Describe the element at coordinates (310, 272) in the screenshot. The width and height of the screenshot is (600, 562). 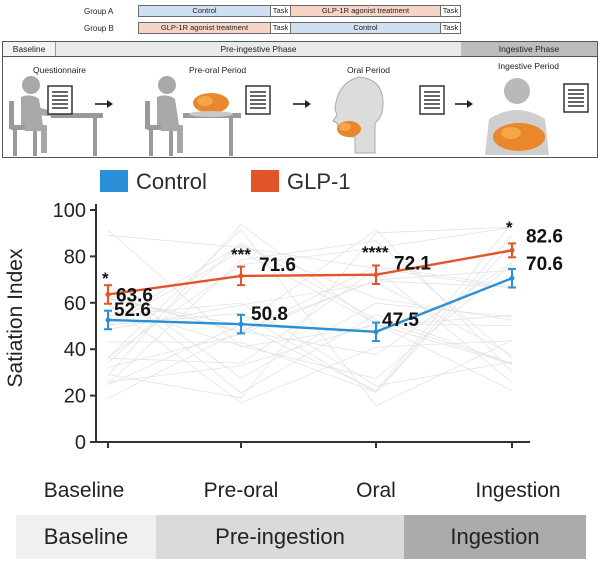
I see `series-line-glp1` at that location.